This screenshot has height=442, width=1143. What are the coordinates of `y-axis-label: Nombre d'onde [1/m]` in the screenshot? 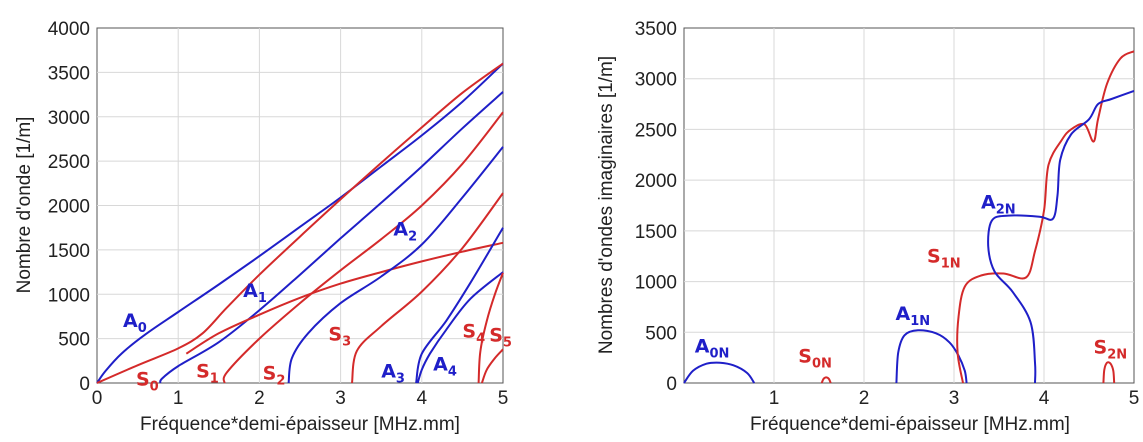 It's located at (24, 205).